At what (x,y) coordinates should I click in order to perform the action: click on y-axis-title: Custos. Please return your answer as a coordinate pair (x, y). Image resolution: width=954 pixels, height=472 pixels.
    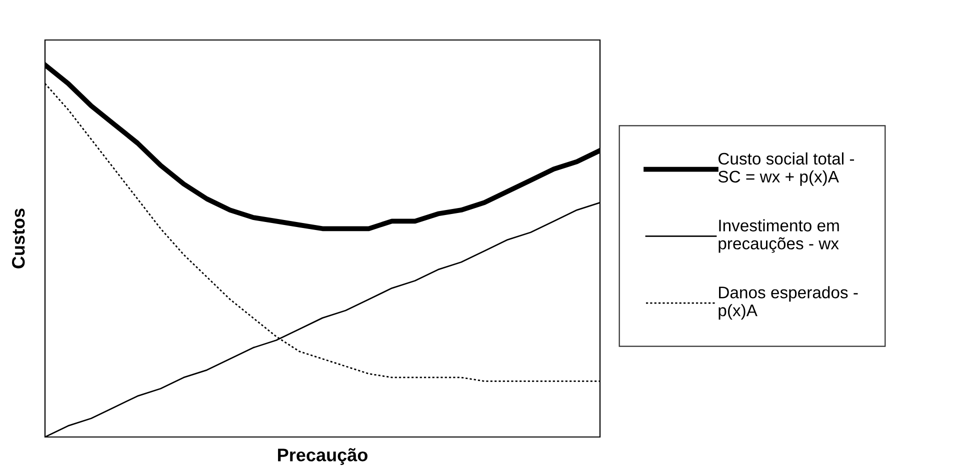
    Looking at the image, I should click on (18, 238).